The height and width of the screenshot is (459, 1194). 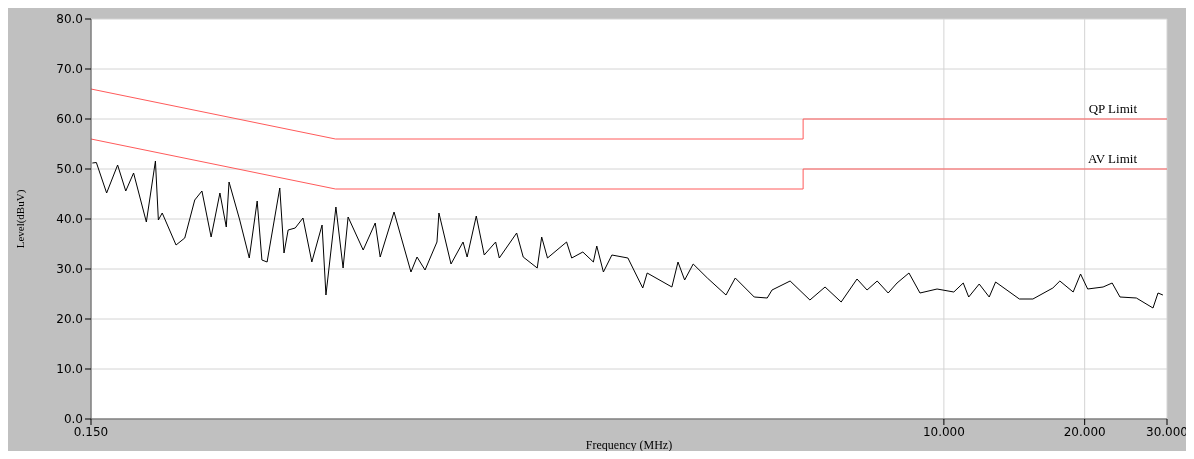 What do you see at coordinates (69, 319) in the screenshot?
I see `y-tick-label: 20.0` at bounding box center [69, 319].